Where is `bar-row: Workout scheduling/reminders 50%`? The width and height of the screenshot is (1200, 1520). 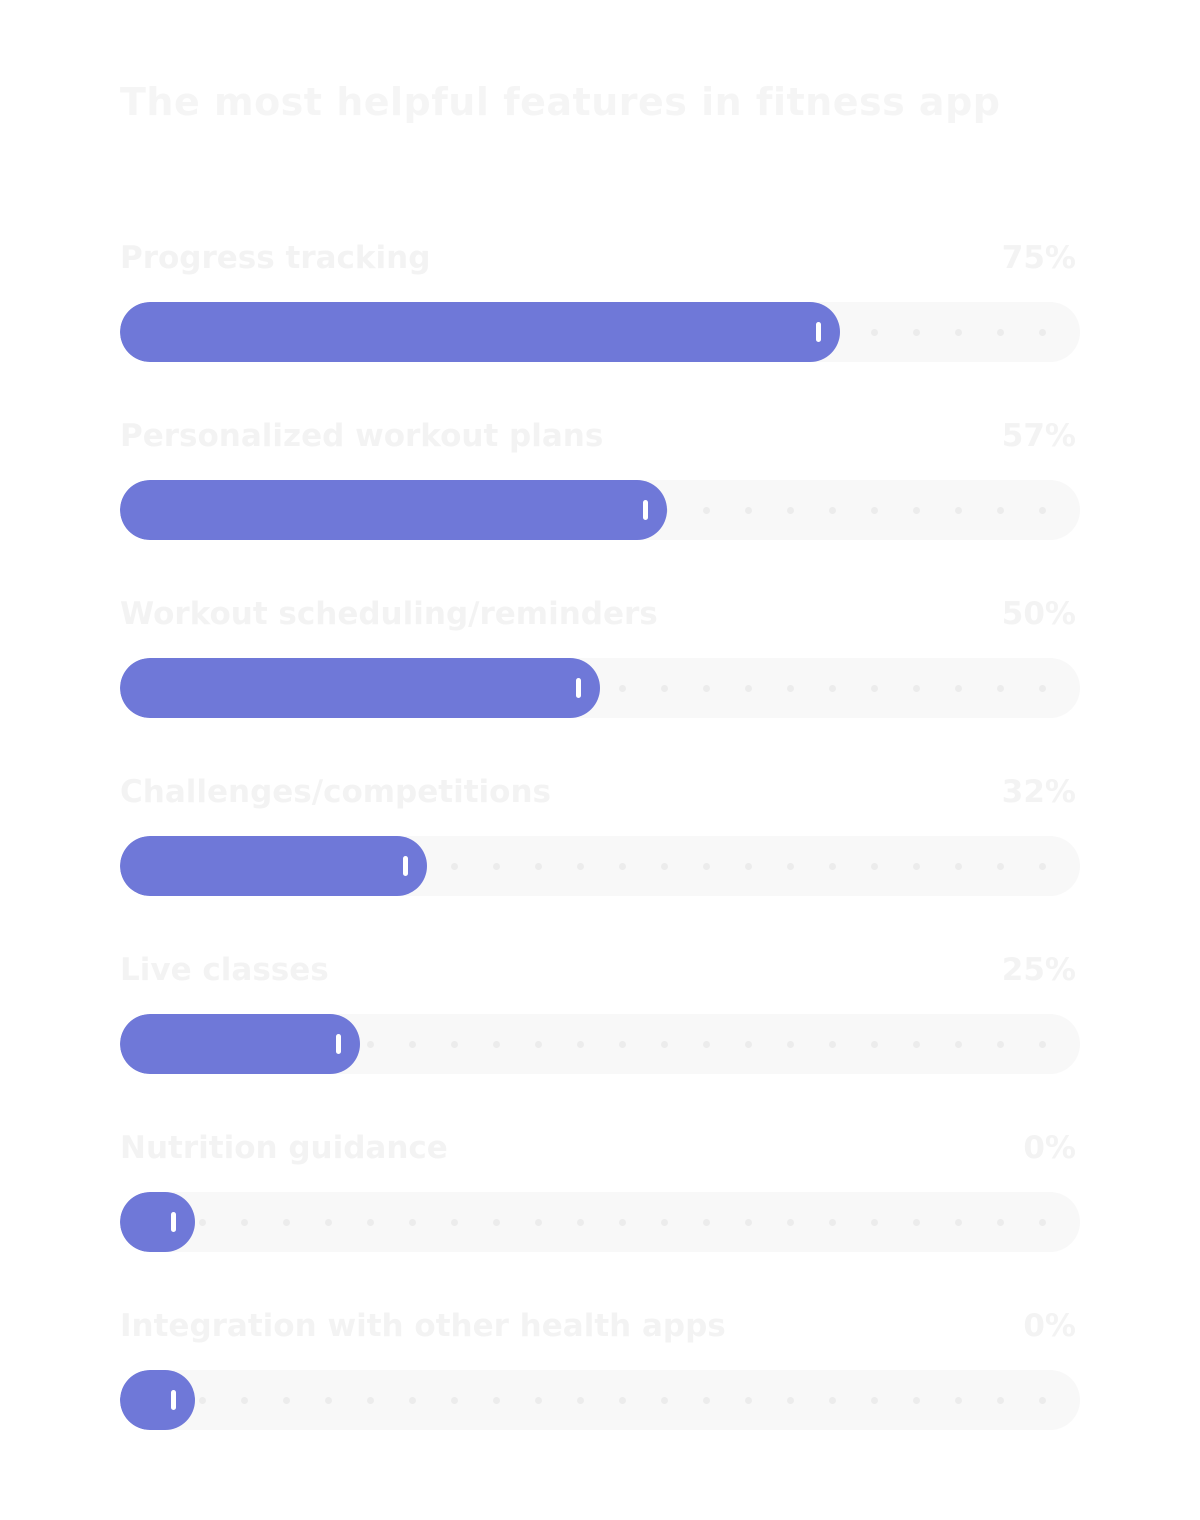 bar-row: Workout scheduling/reminders 50% is located at coordinates (600, 691).